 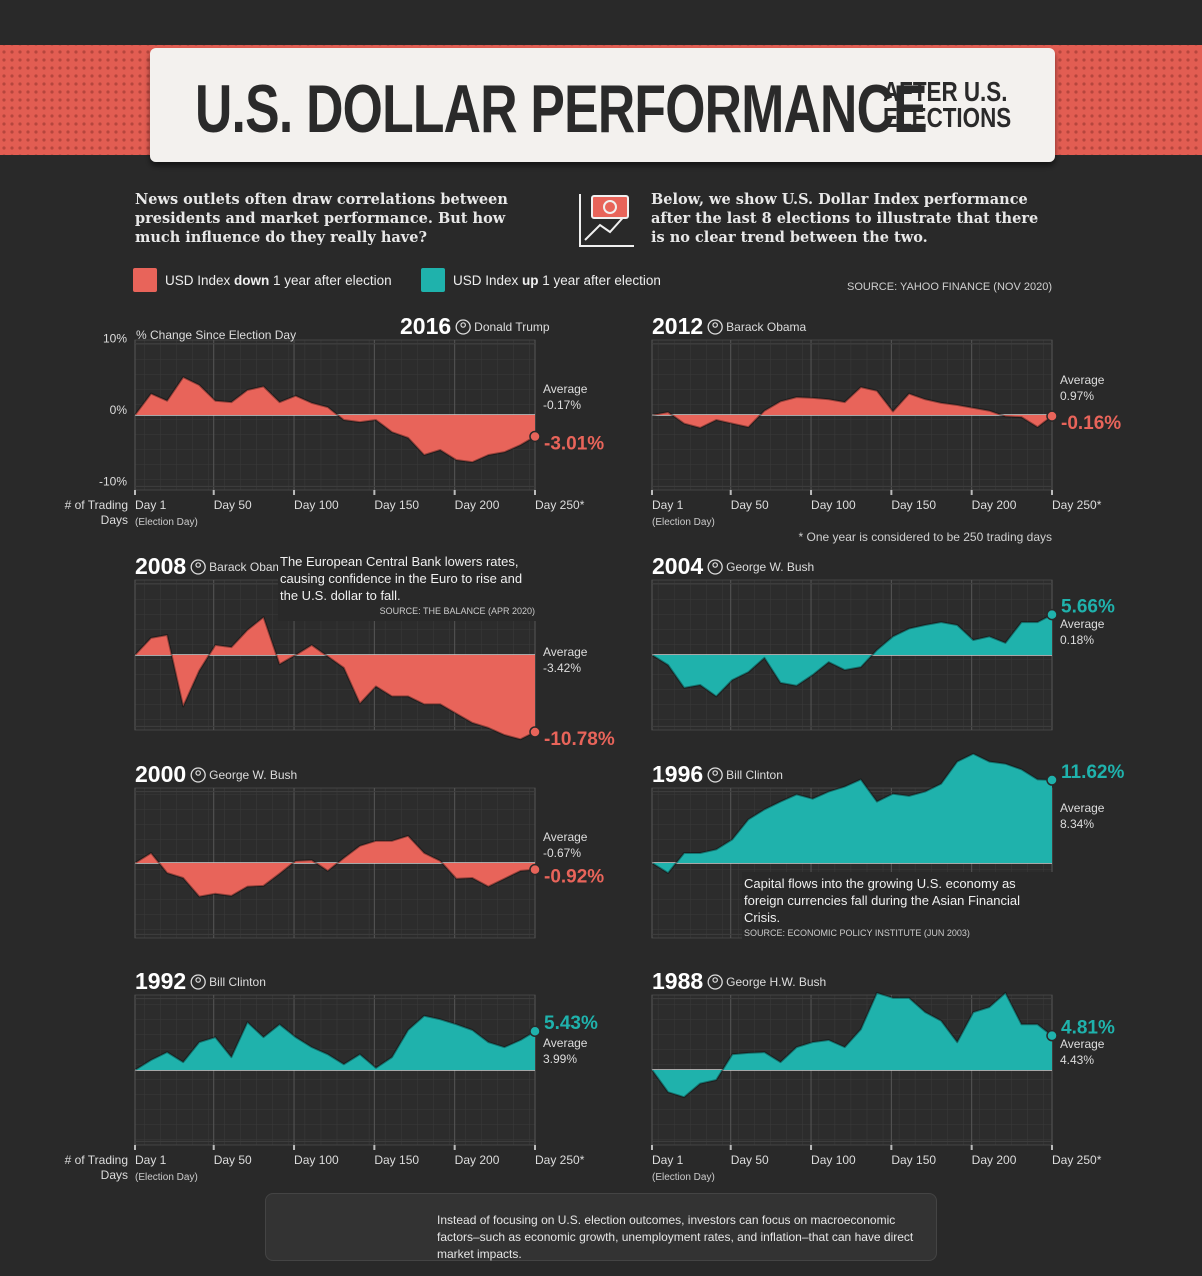 I want to click on x-tick-label: Day 200, so click(x=994, y=1160).